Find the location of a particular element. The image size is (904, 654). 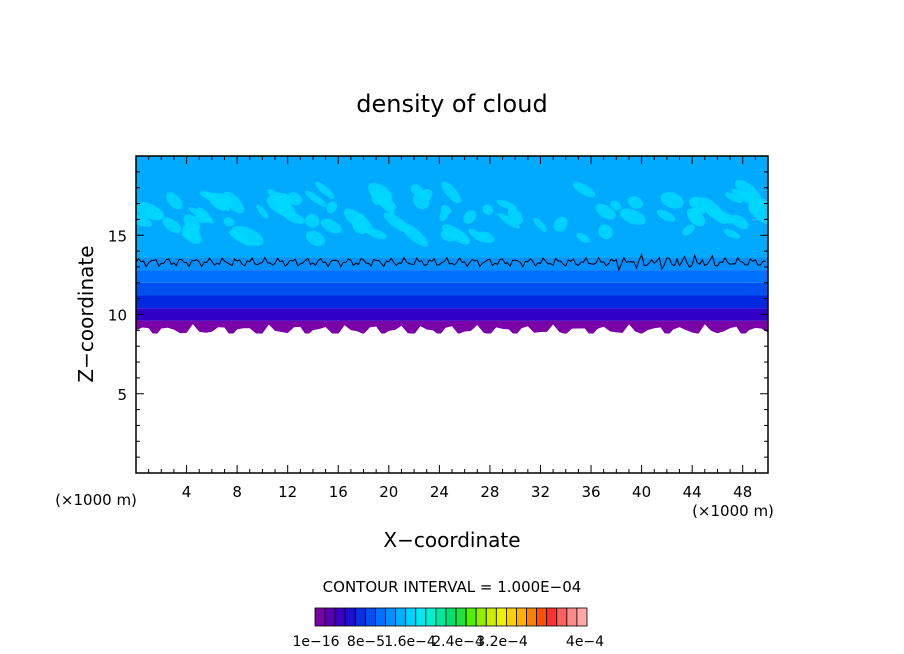

colorbar-labels: 1e−16 8e−5 1.6e−42.4e−43.2e−4 4e−4 is located at coordinates (448, 642).